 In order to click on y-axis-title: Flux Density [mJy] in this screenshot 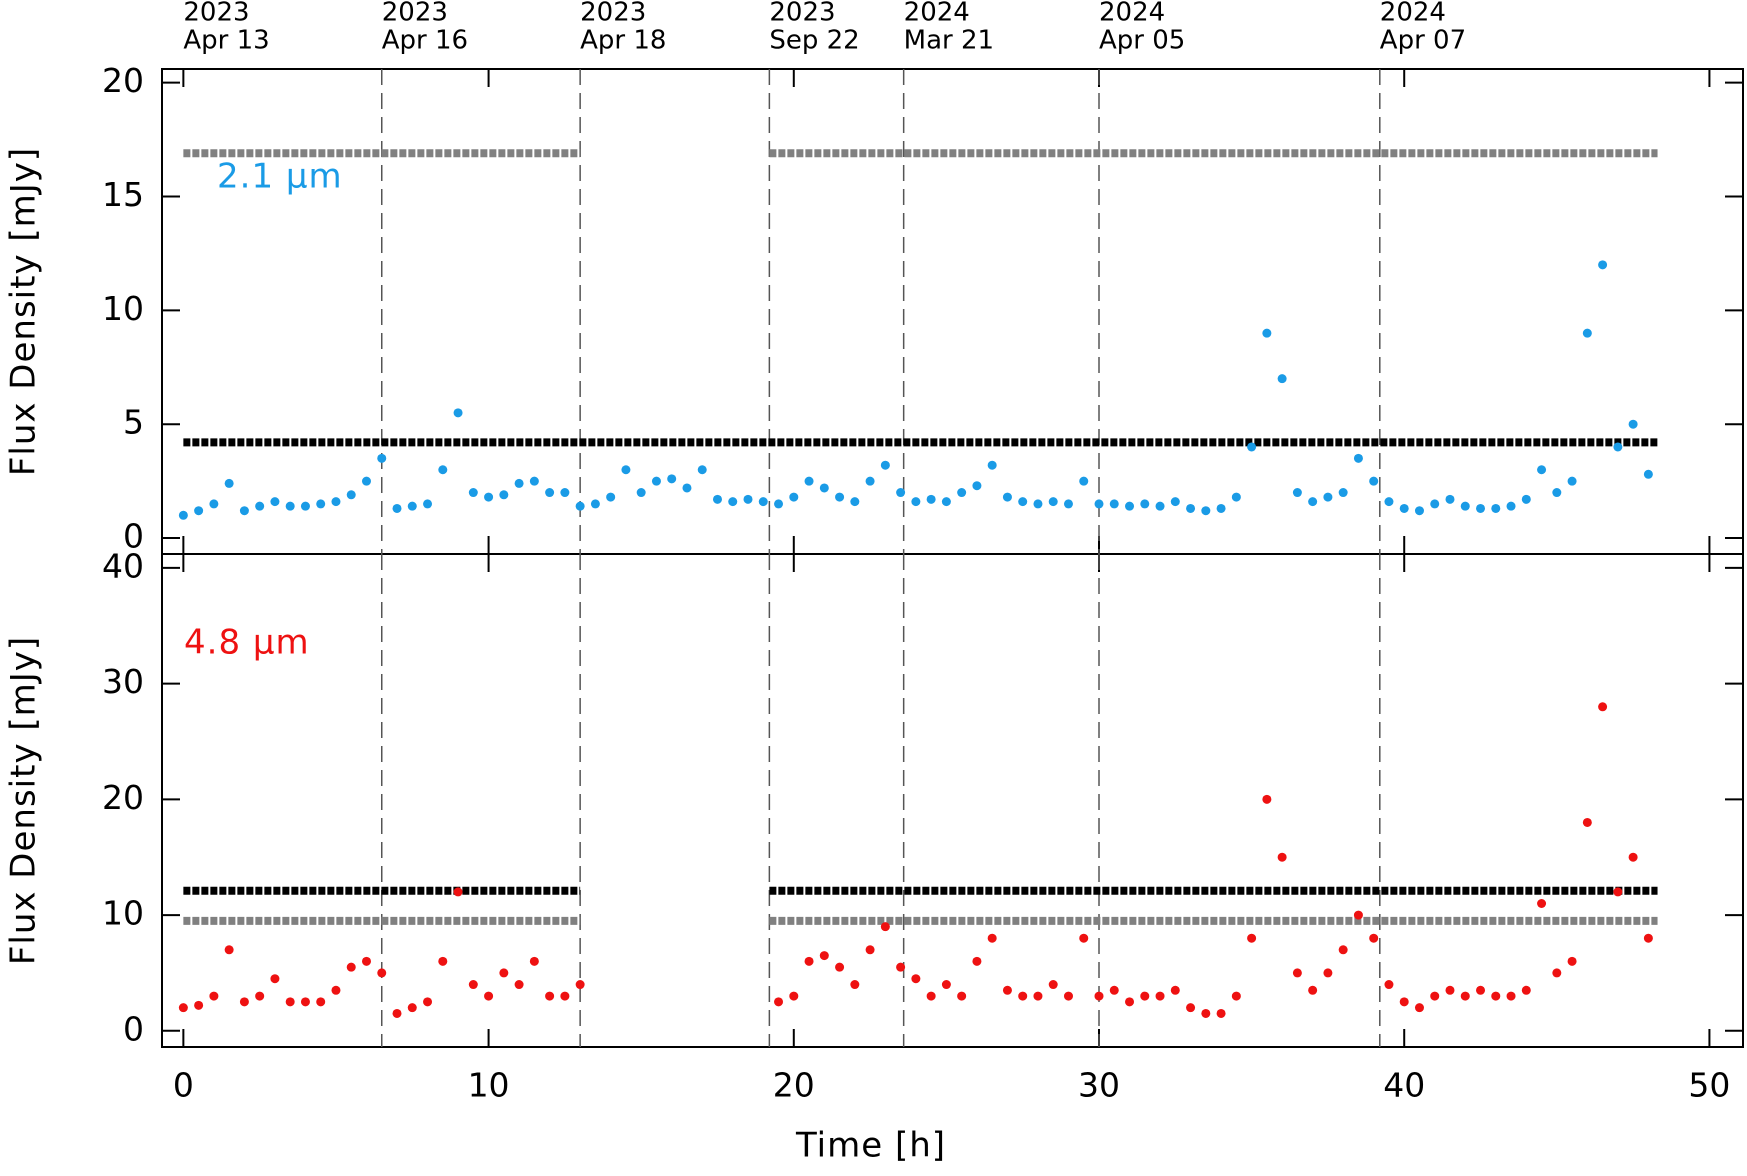, I will do `click(24, 800)`.